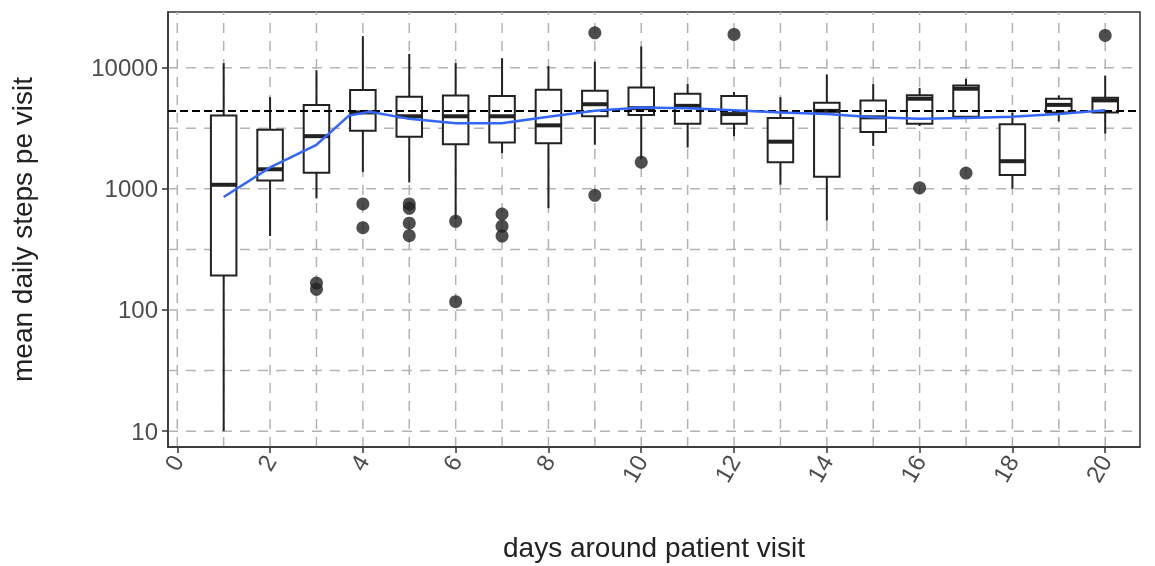 The height and width of the screenshot is (566, 1155). Describe the element at coordinates (124, 68) in the screenshot. I see `y-tick-label: 10000` at that location.